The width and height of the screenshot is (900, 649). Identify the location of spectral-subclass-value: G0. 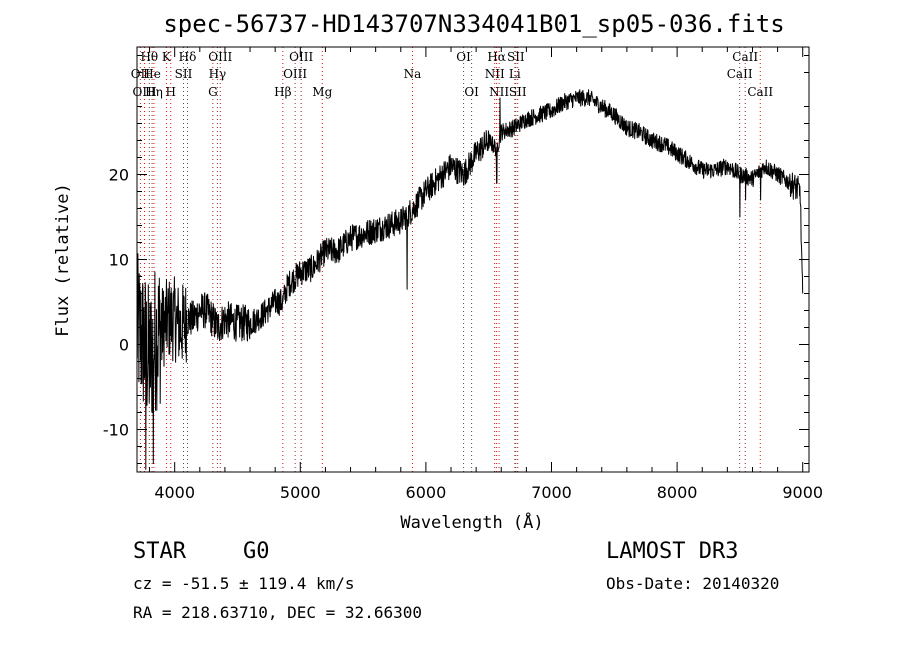
(256, 551).